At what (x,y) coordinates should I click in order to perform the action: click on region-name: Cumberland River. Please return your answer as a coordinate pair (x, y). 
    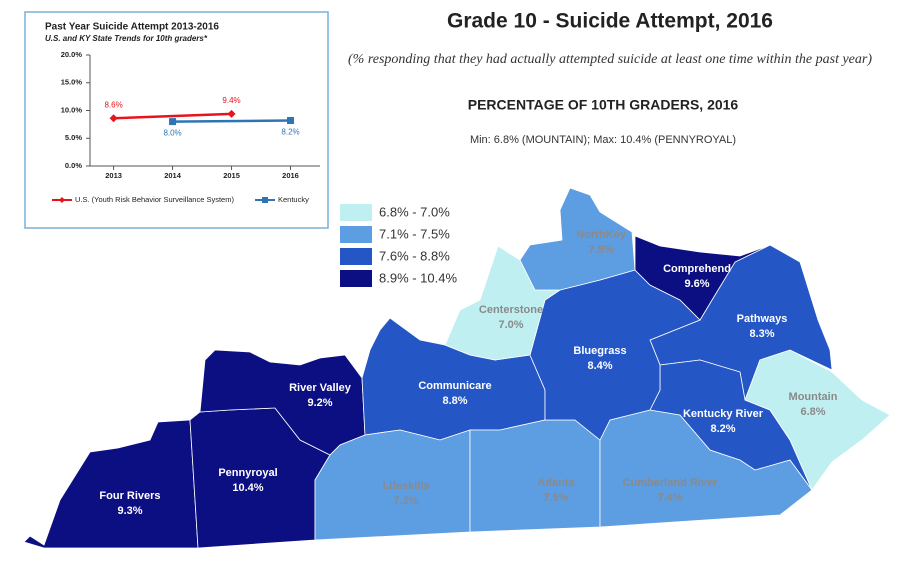
    Looking at the image, I should click on (670, 483).